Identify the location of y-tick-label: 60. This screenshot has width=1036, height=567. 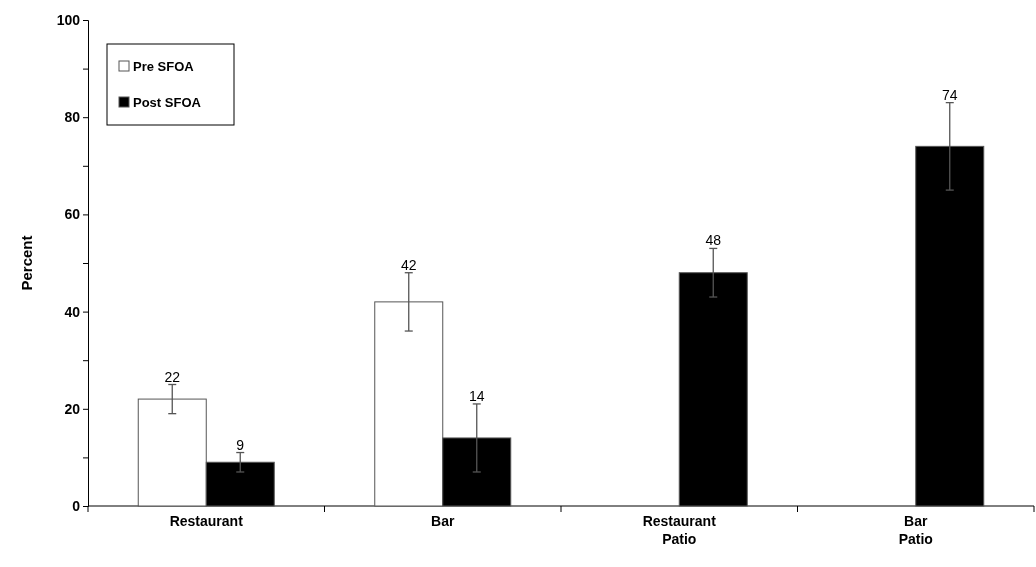
(72, 214).